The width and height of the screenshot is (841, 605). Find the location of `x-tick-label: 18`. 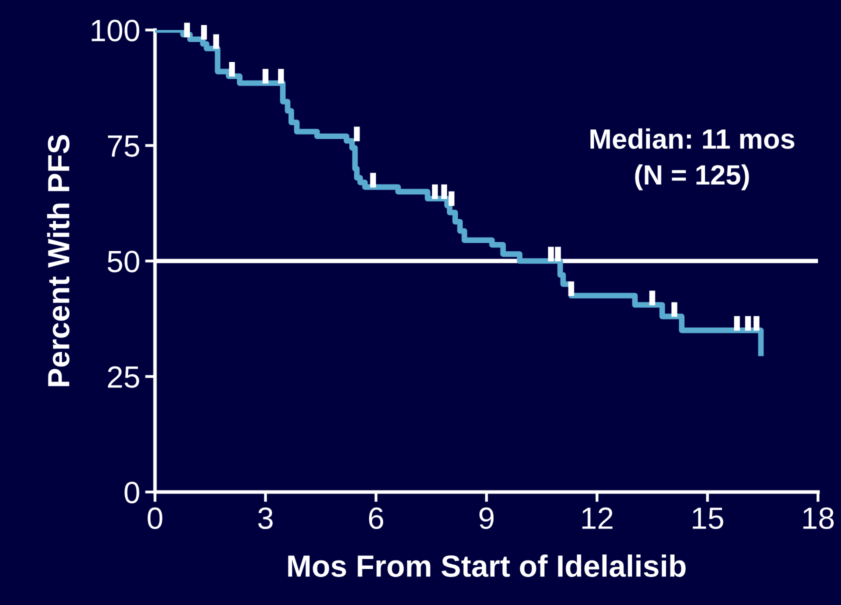

x-tick-label: 18 is located at coordinates (818, 518).